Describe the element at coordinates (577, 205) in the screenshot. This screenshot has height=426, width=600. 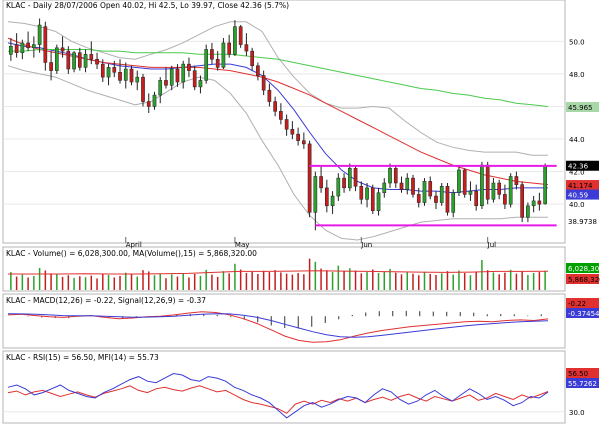
I see `price-y-tick-label: 40.0` at that location.